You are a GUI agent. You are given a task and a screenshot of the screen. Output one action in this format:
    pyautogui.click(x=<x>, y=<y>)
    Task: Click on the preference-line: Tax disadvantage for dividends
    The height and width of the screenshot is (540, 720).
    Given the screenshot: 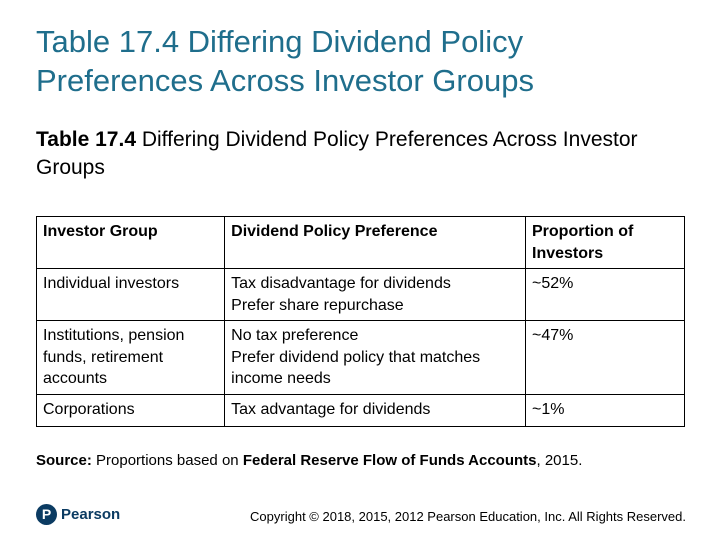 What is the action you would take?
    pyautogui.click(x=341, y=283)
    